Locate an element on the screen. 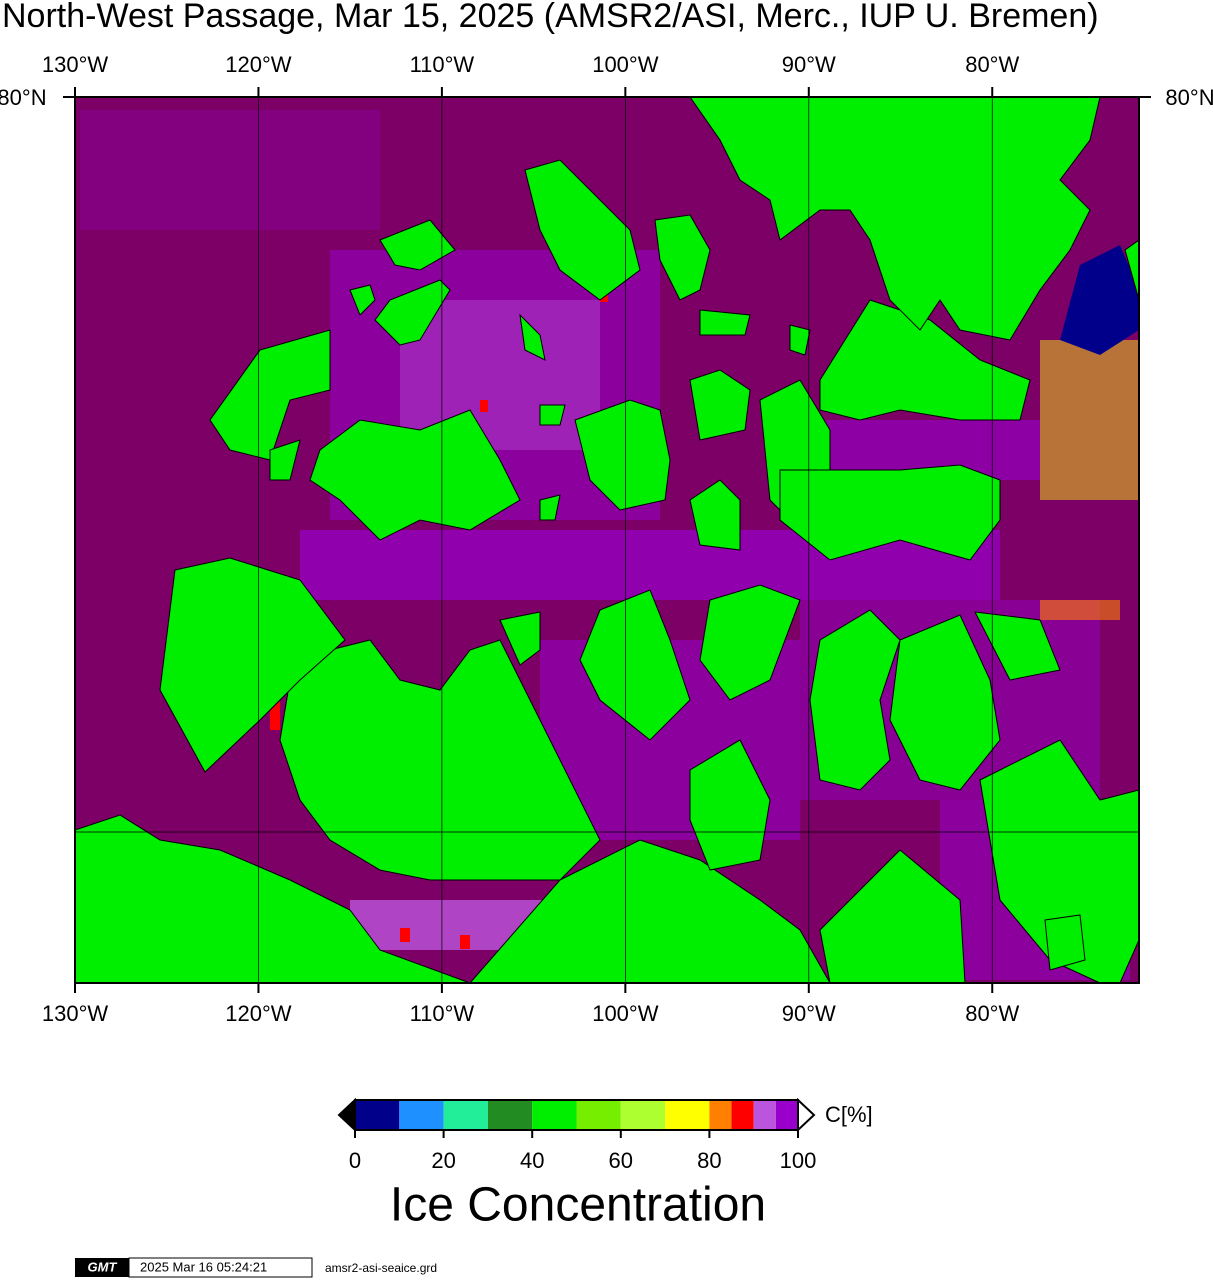 This screenshot has width=1213, height=1284. colorbar-tick-label: 80 is located at coordinates (709, 1160).